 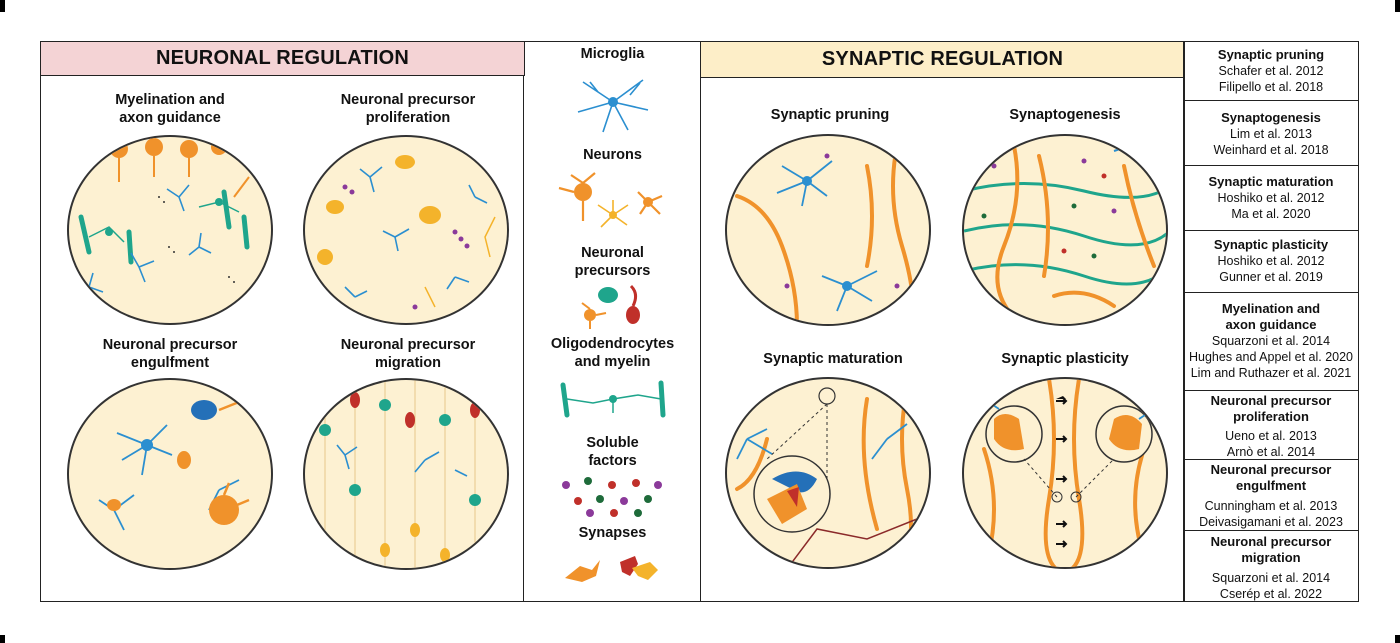 What do you see at coordinates (613, 399) in the screenshot?
I see `oligodendrocytes-icon` at bounding box center [613, 399].